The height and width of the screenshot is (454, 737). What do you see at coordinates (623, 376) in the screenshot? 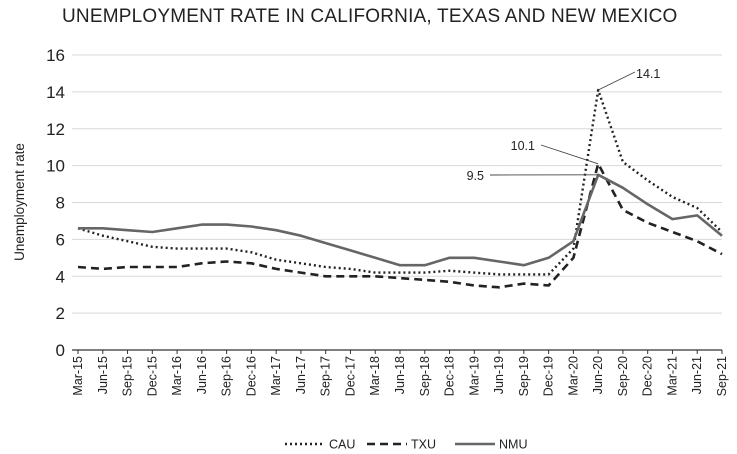
I see `x-tick-label: Sep-20` at bounding box center [623, 376].